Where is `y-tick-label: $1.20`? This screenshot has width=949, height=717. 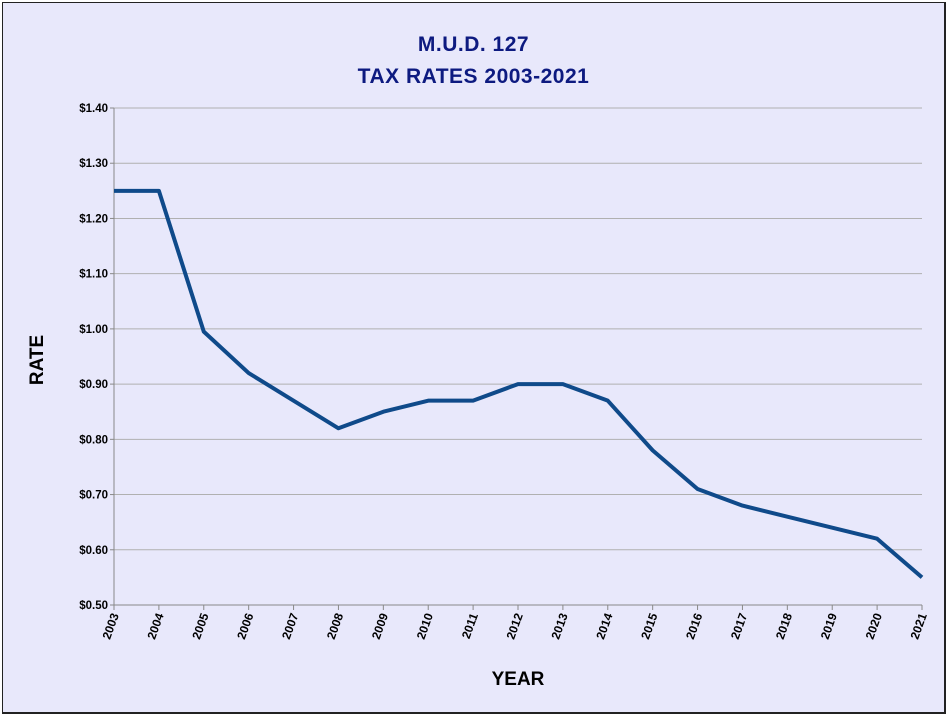 y-tick-label: $1.20 is located at coordinates (93, 219).